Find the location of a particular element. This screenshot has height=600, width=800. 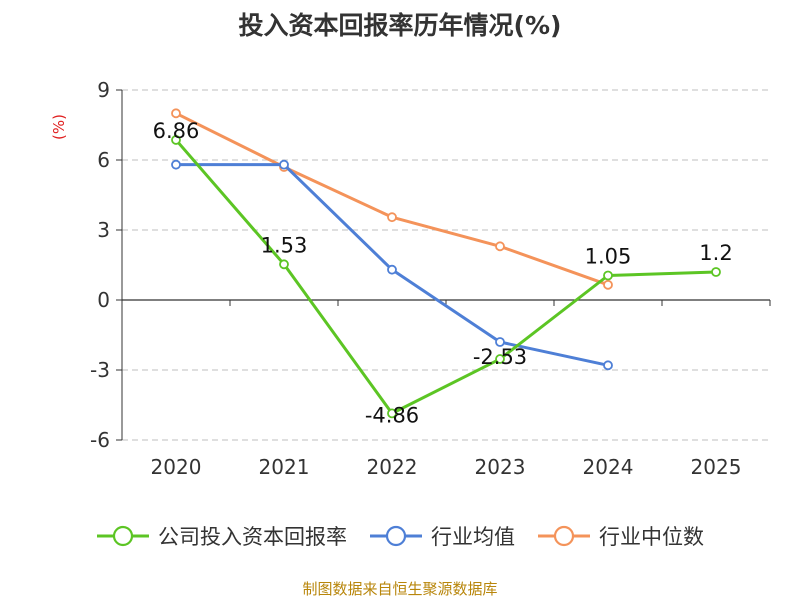

legend-label: 行业均值 is located at coordinates (473, 537).